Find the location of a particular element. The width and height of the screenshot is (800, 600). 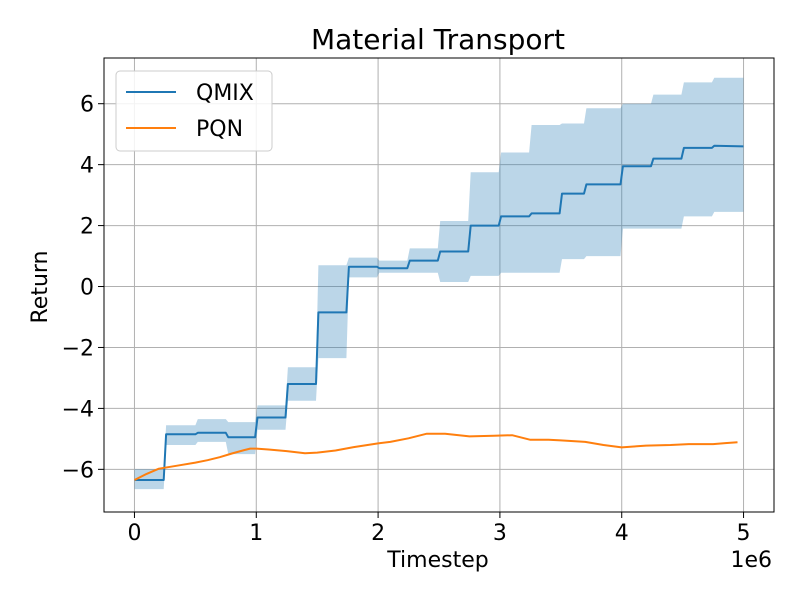

chart-title: Material Transport is located at coordinates (438, 39).